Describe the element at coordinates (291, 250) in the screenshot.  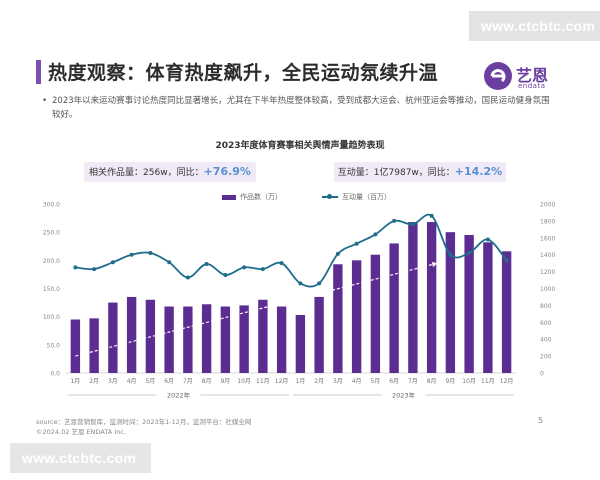
I see `line-series-path` at that location.